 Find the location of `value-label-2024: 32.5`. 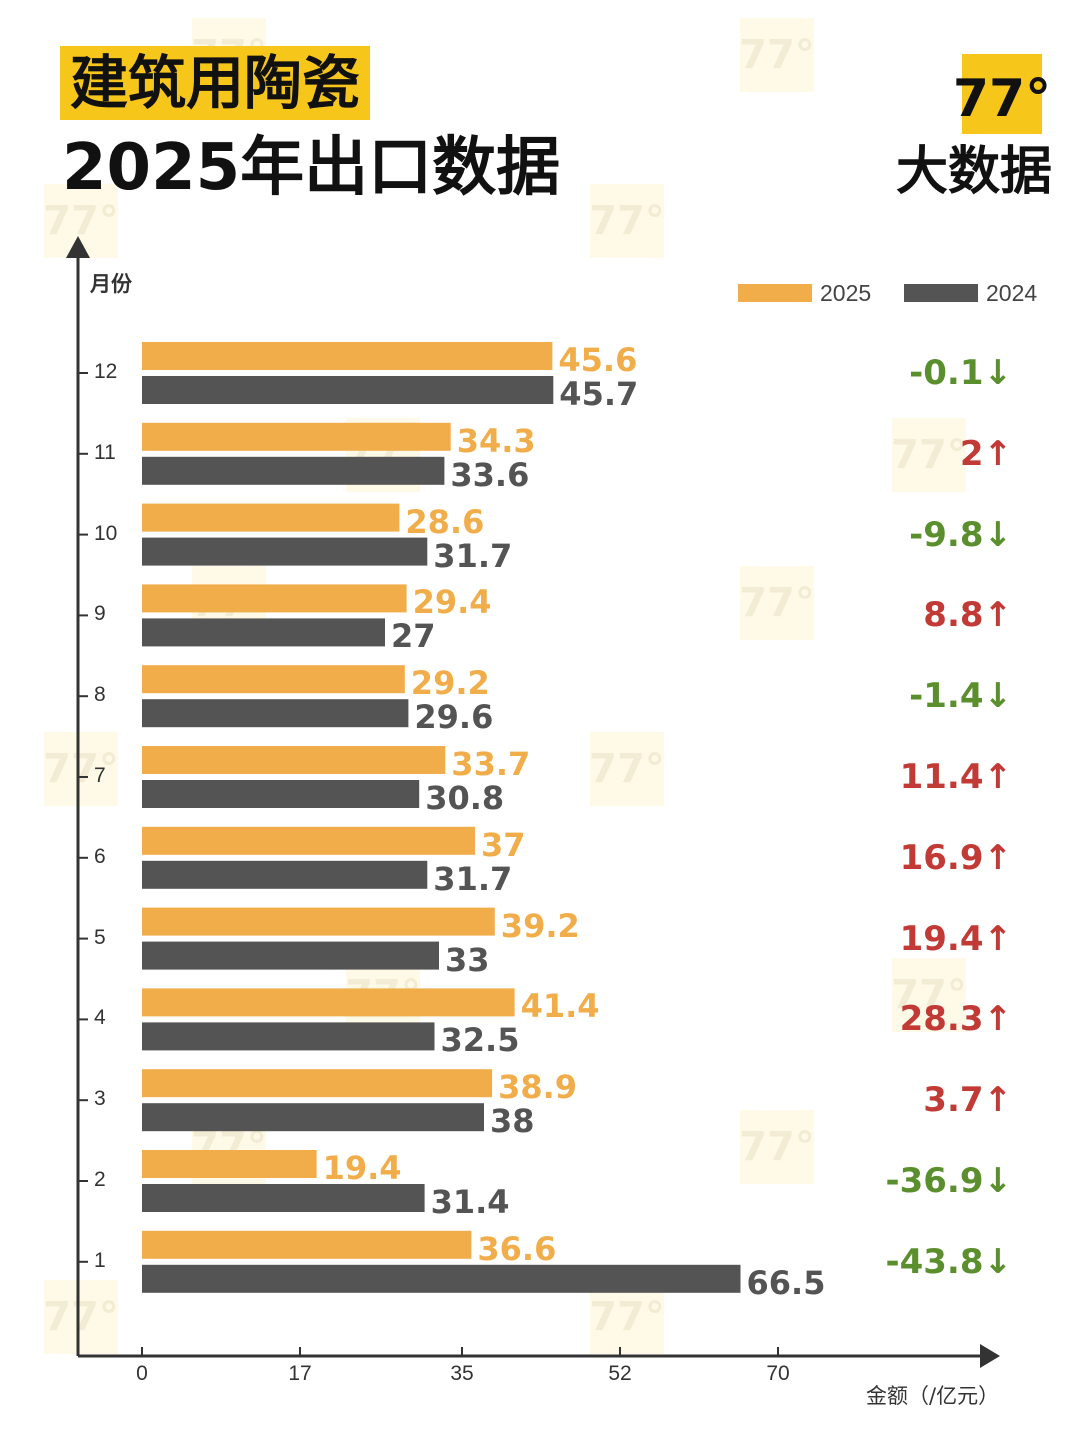

value-label-2024: 32.5 is located at coordinates (480, 1040).